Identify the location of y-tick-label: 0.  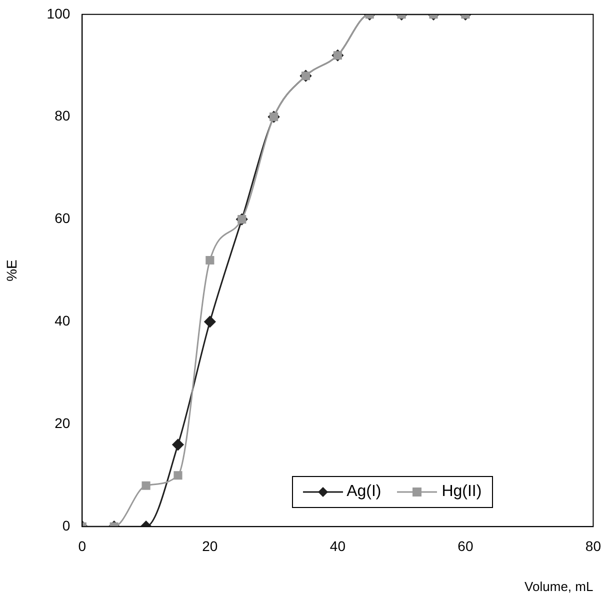
(66, 525).